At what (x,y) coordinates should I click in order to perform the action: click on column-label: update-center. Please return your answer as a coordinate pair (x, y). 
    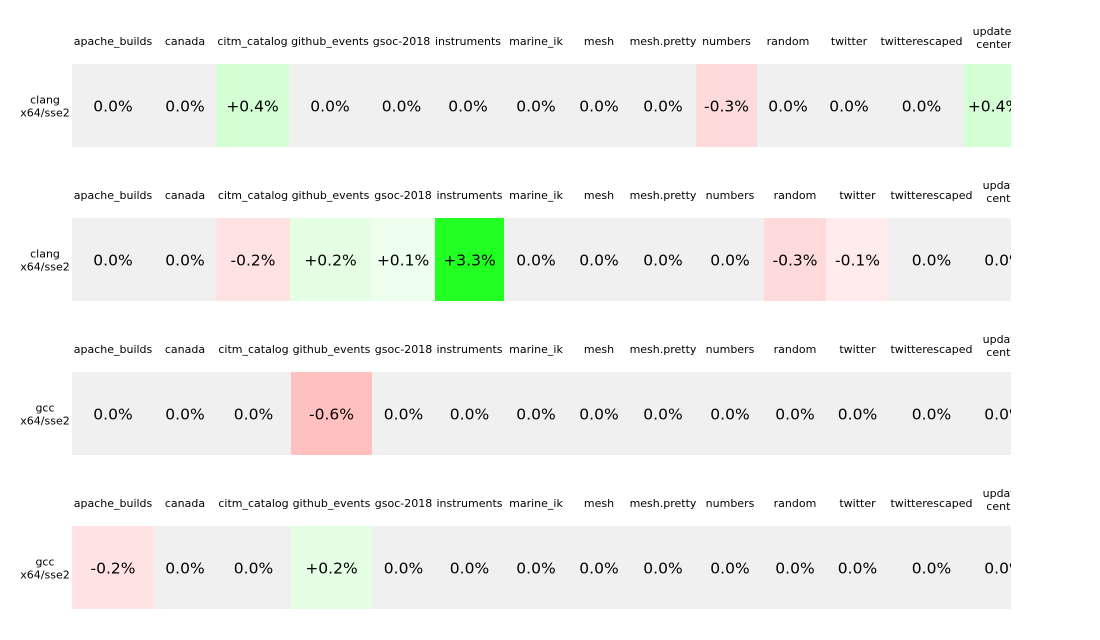
    Looking at the image, I should click on (994, 38).